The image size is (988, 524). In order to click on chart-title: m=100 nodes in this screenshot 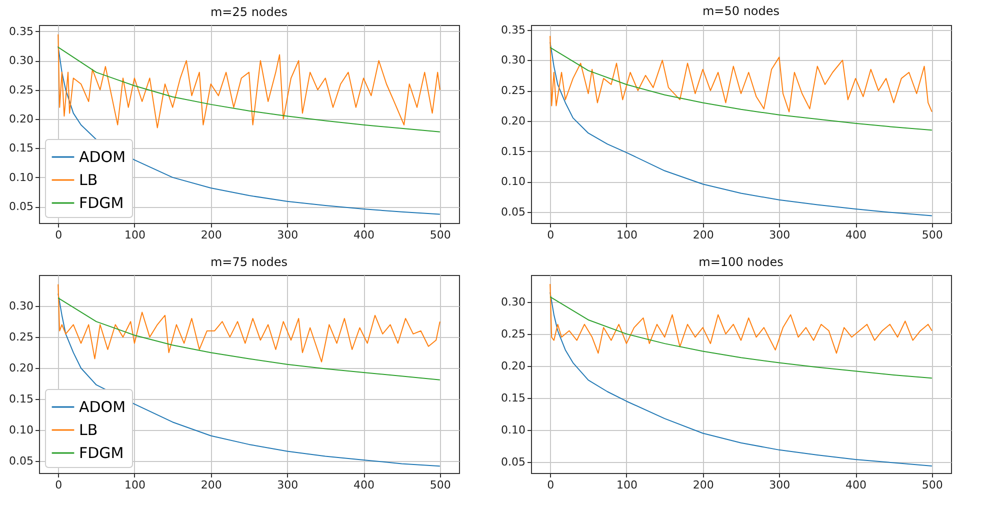, I will do `click(741, 262)`.